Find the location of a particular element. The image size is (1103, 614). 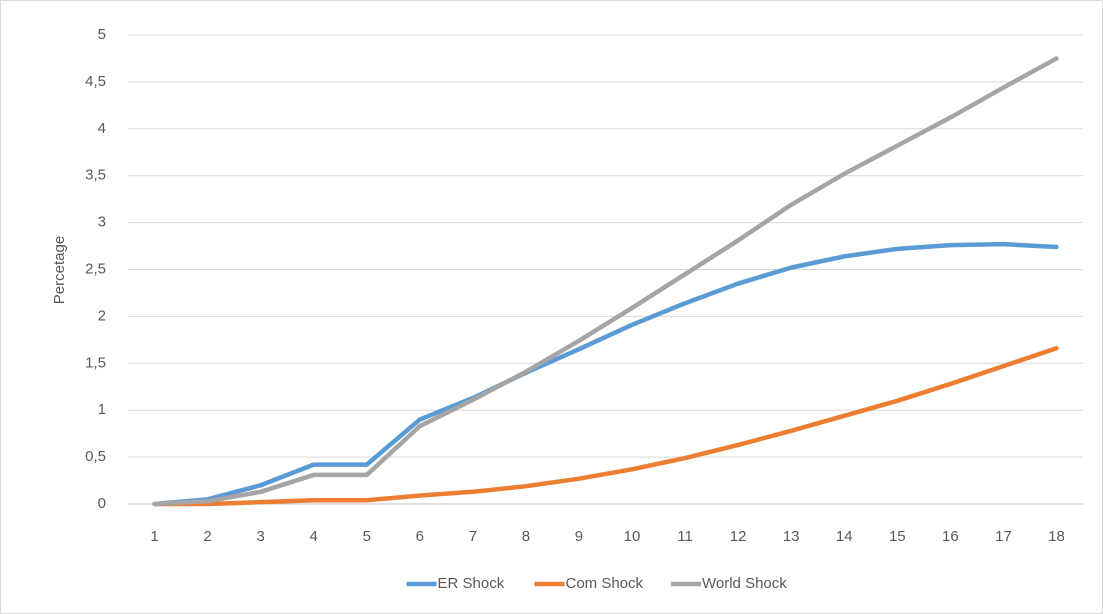

y-axis-label: Percetage is located at coordinates (59, 270).